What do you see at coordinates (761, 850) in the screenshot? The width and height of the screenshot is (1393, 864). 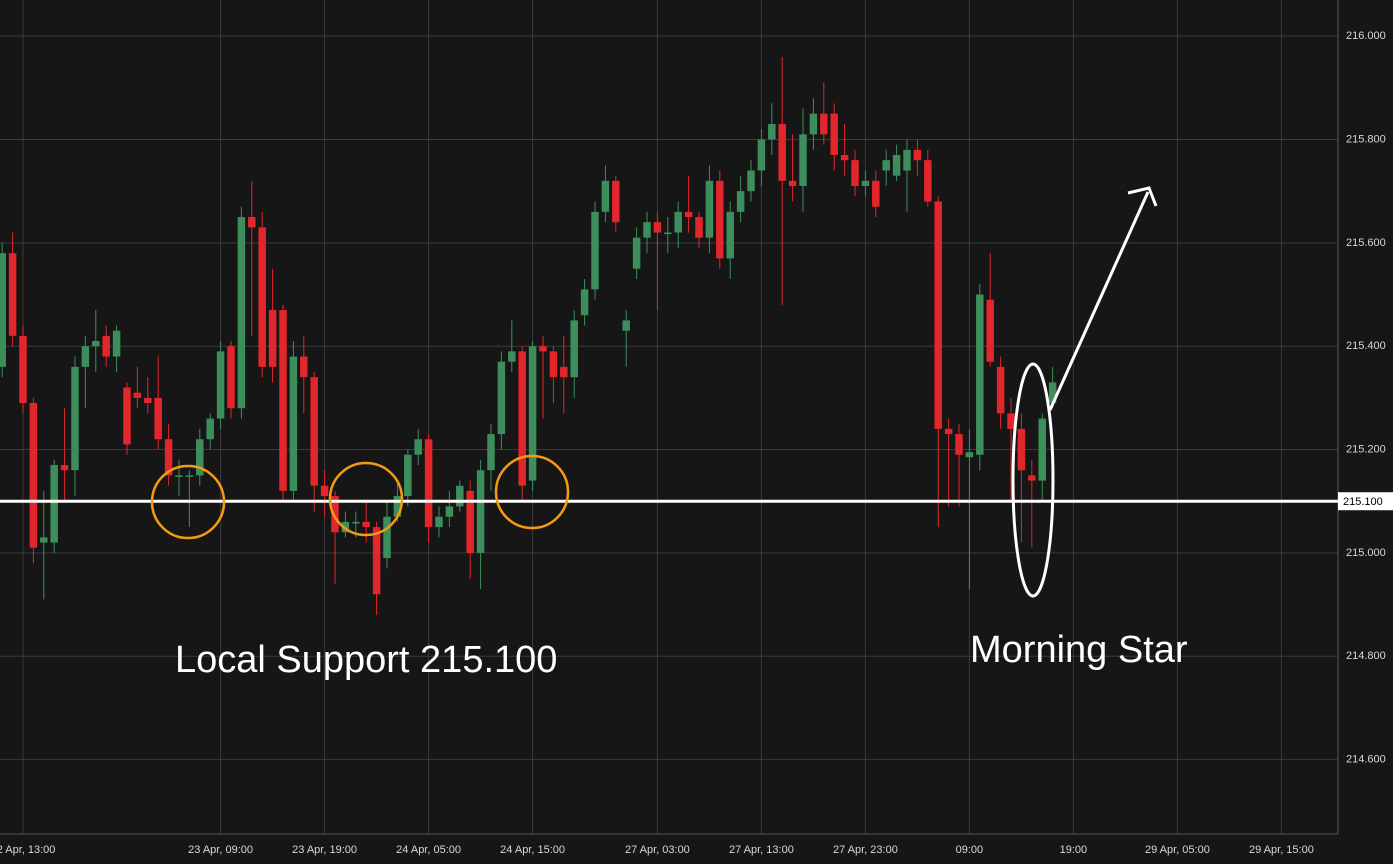 I see `x-tick-label: 27 Apr, 13:00` at bounding box center [761, 850].